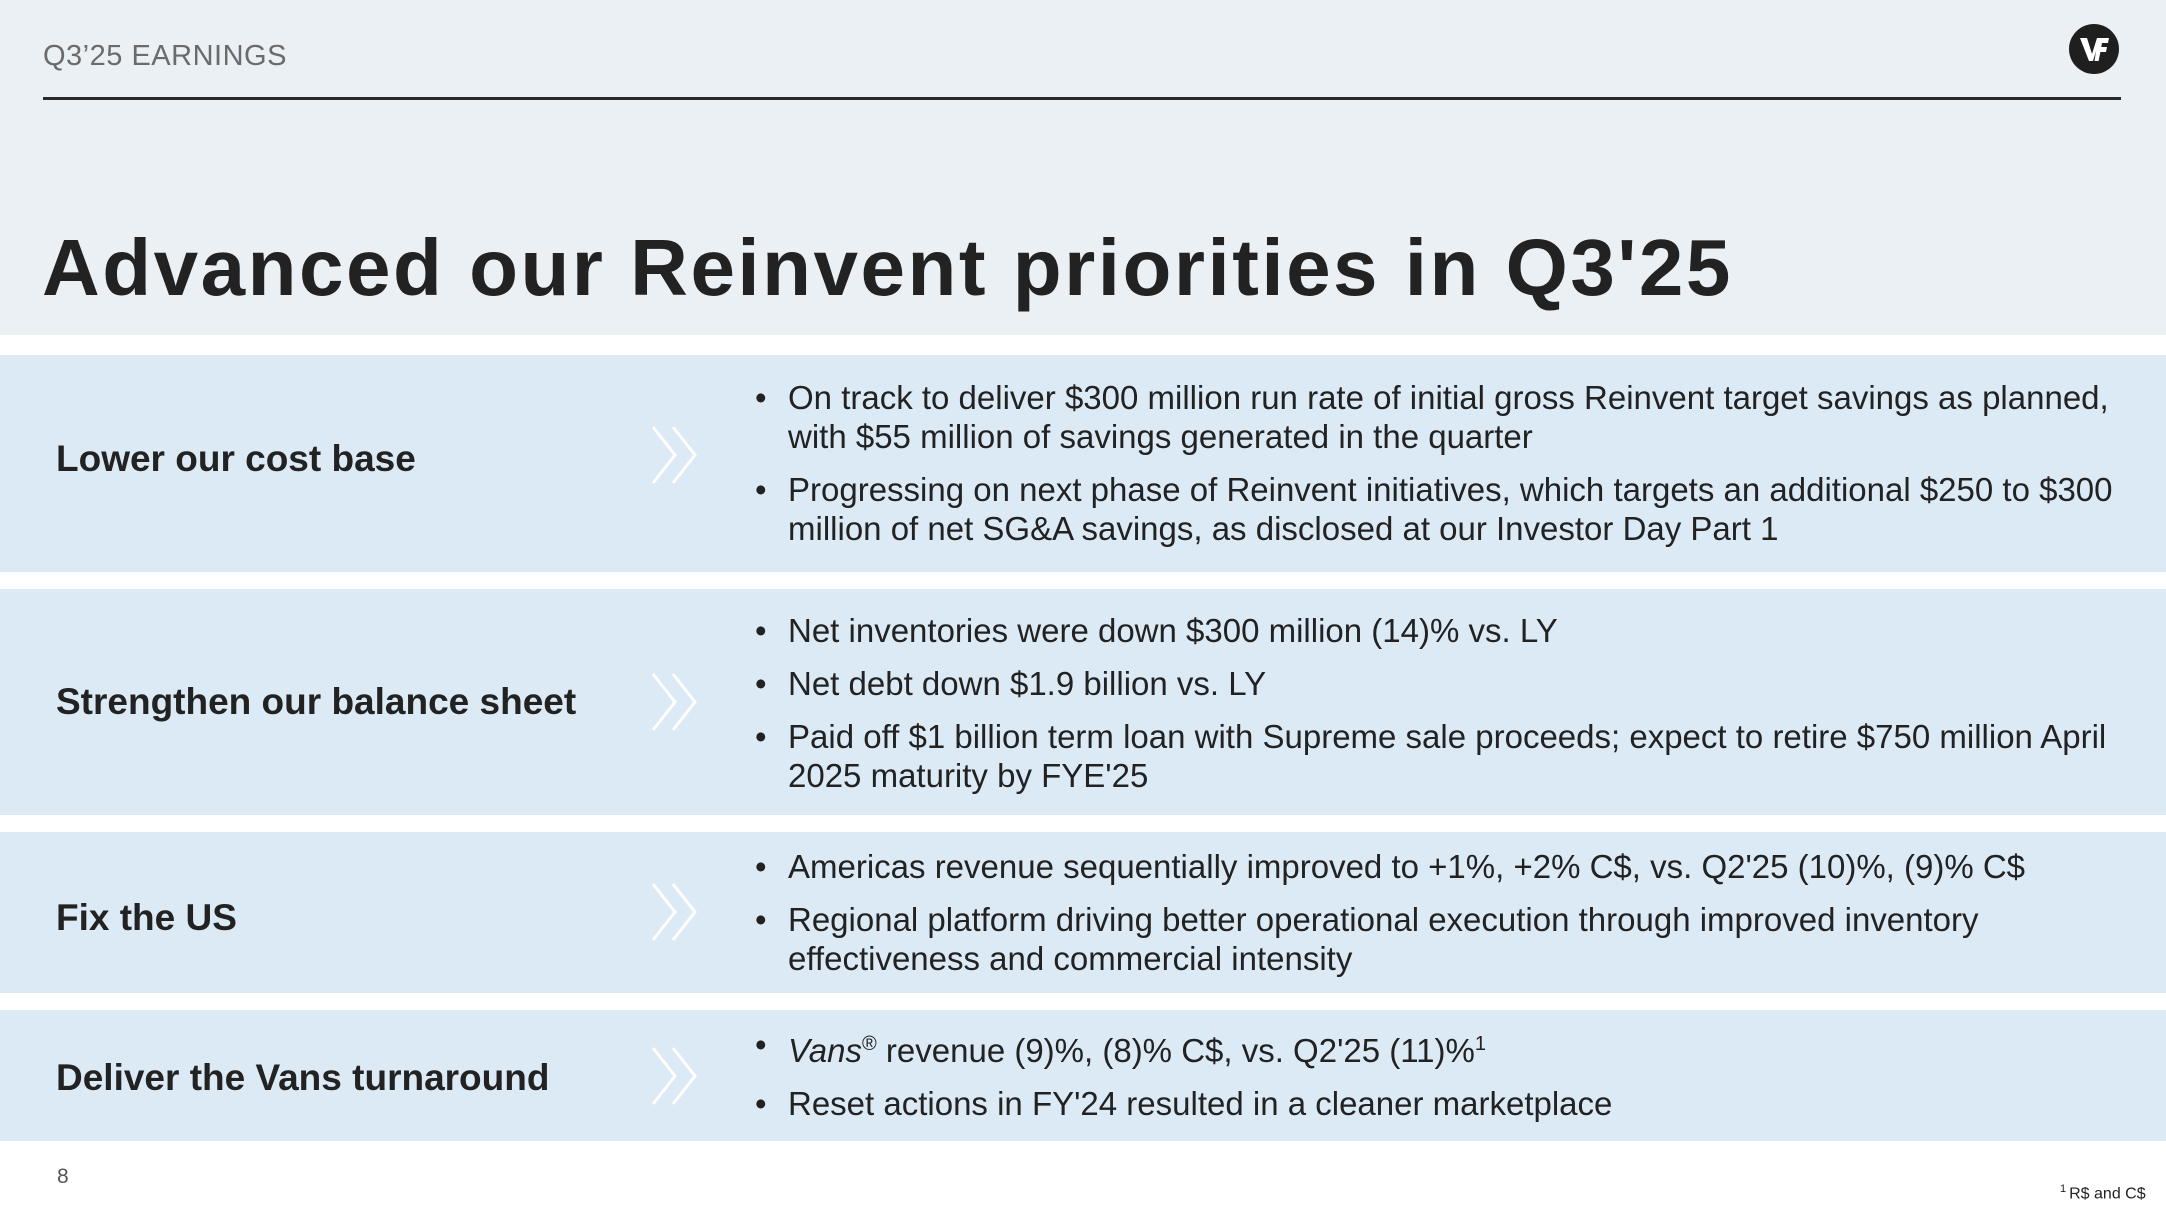 The width and height of the screenshot is (2166, 1218). What do you see at coordinates (2107, 1194) in the screenshot?
I see `footnote-text: R$ and C$` at bounding box center [2107, 1194].